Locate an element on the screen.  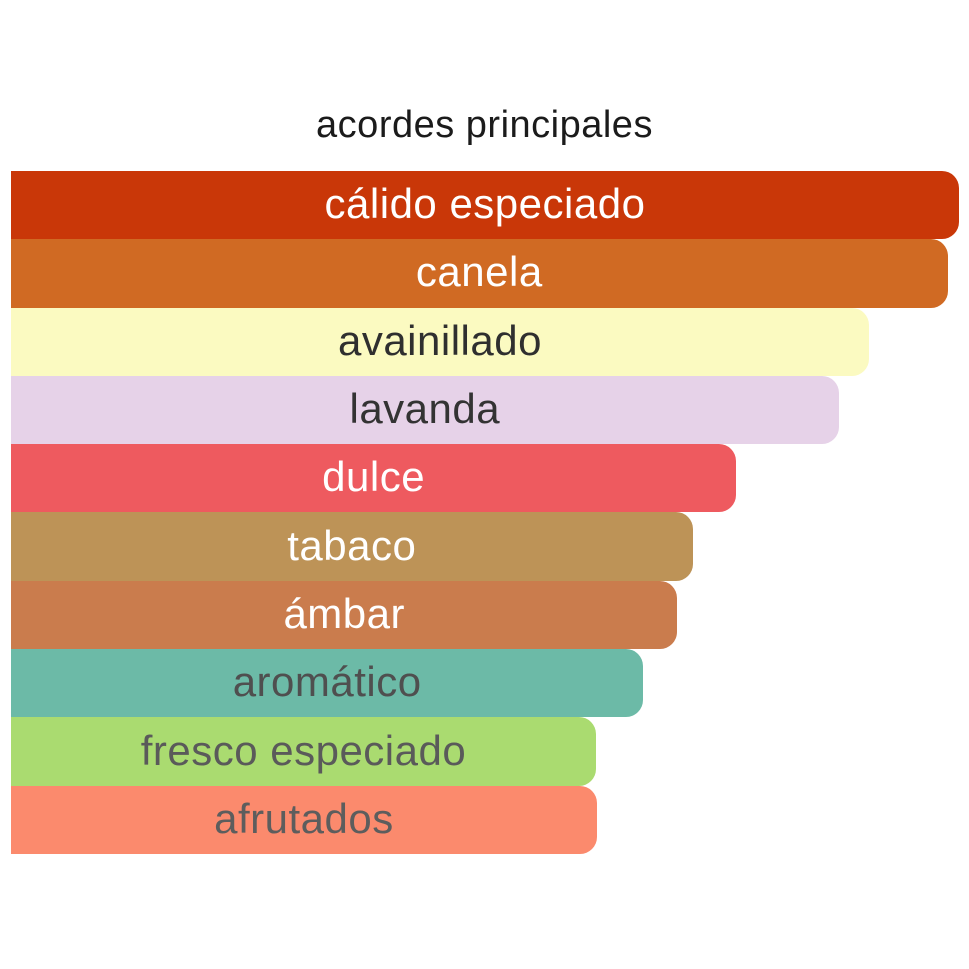
chart-title: acordes principales is located at coordinates (484, 125).